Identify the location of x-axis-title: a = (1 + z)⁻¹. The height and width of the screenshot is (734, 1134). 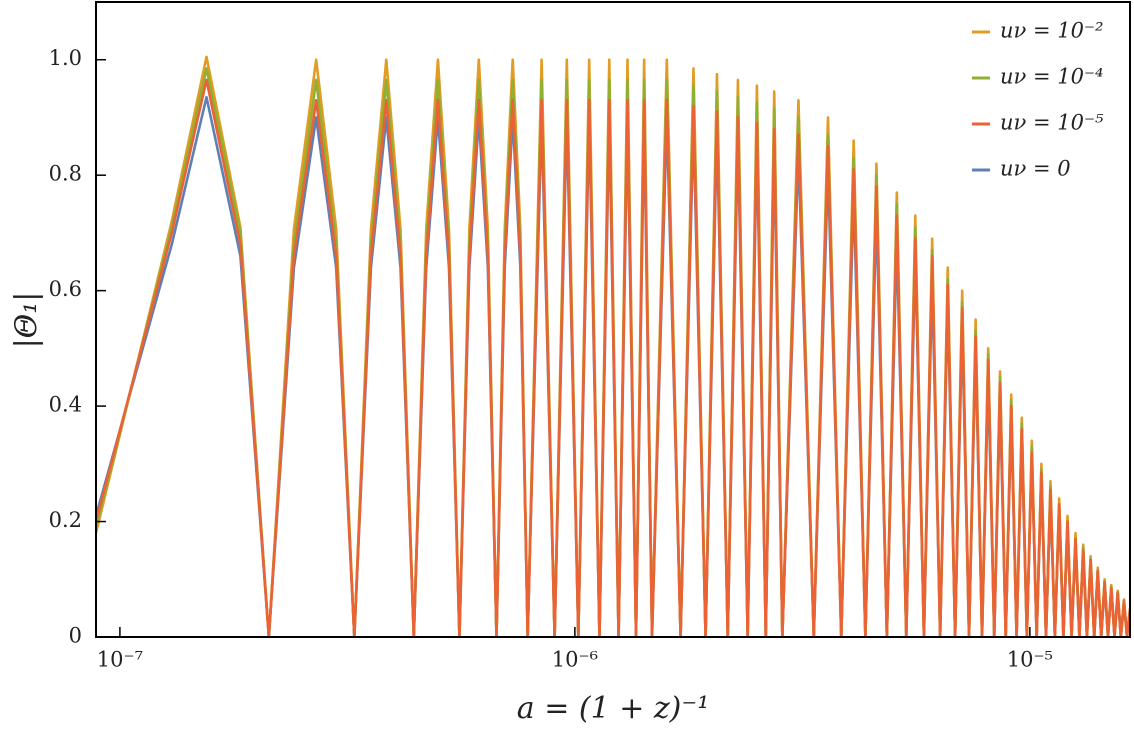
(613, 708).